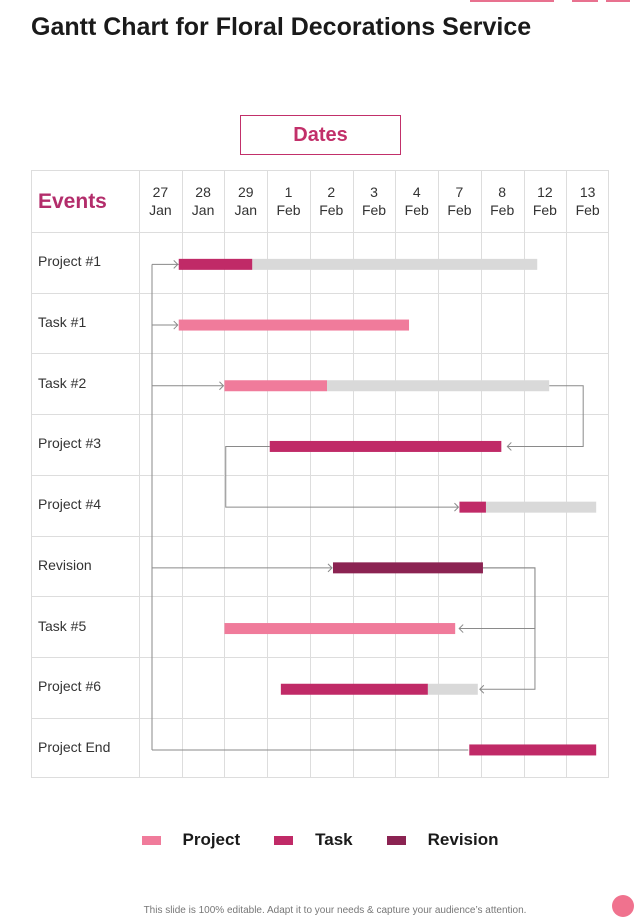  What do you see at coordinates (160, 192) in the screenshot?
I see `date-day: 27` at bounding box center [160, 192].